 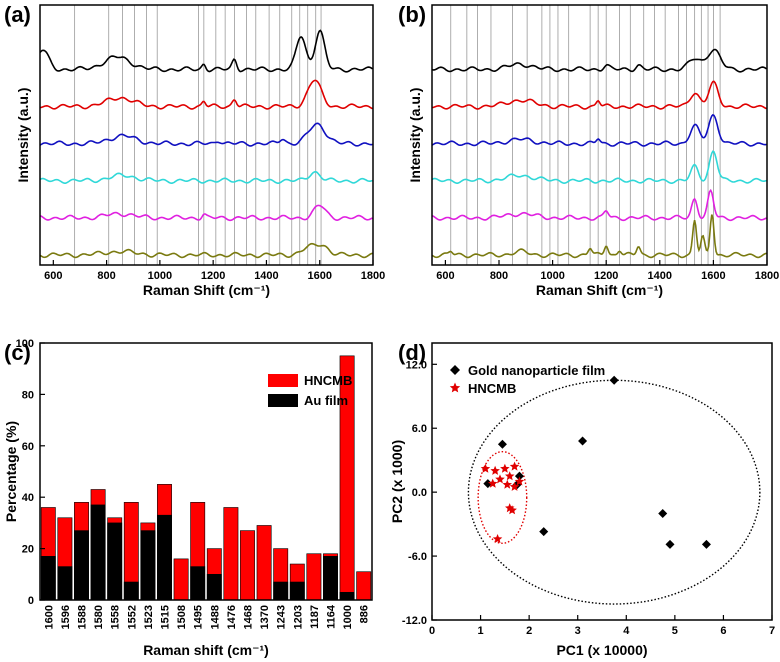 What do you see at coordinates (455, 387) in the screenshot?
I see `legend-marker-hncmb` at bounding box center [455, 387].